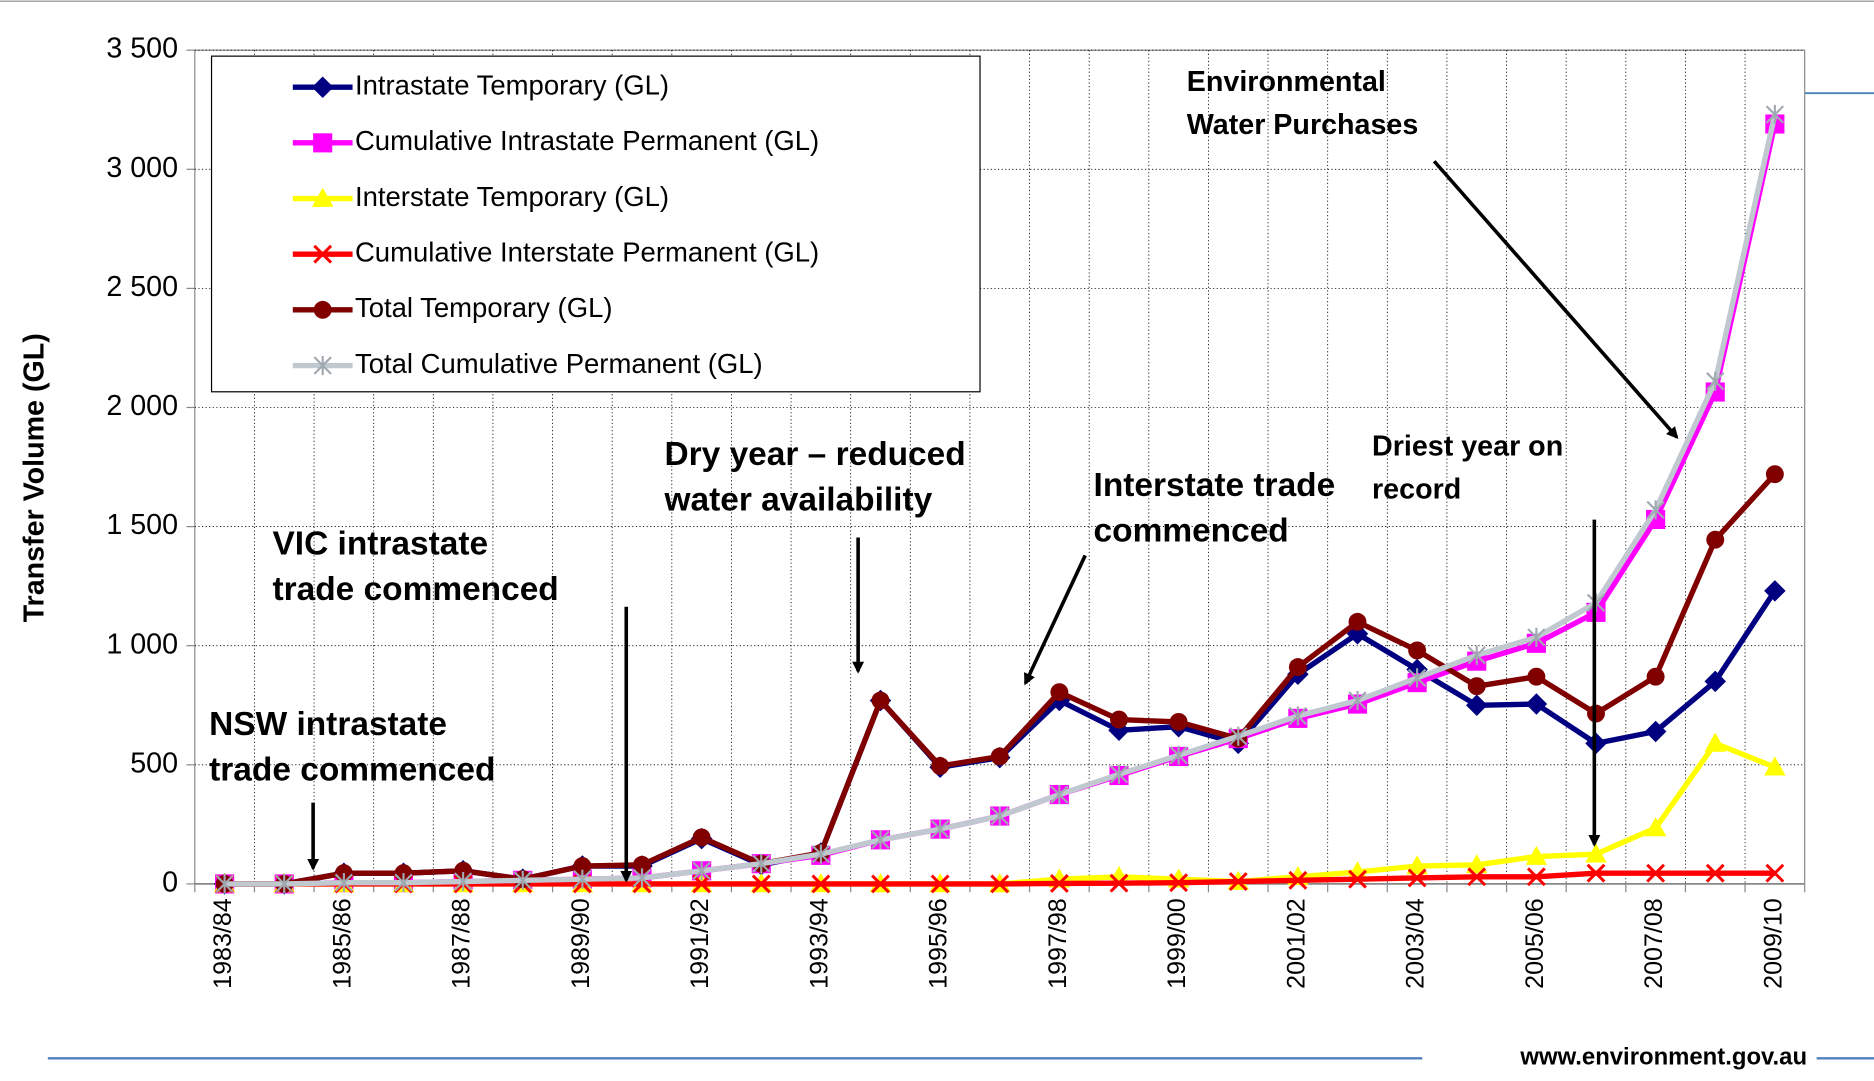 The height and width of the screenshot is (1081, 1874). What do you see at coordinates (1654, 943) in the screenshot?
I see `x-tick-label: 2007/08` at bounding box center [1654, 943].